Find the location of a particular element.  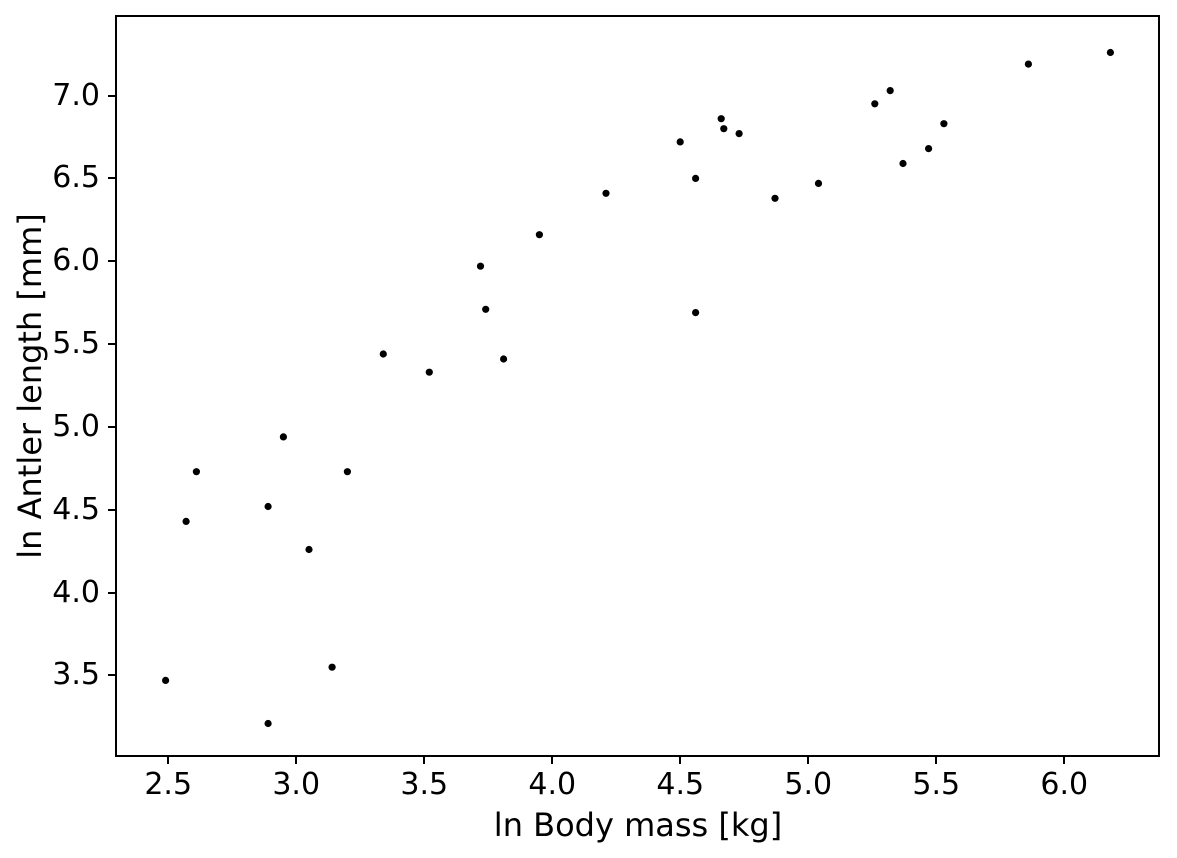

x-tick-label: 4.5 is located at coordinates (680, 784).